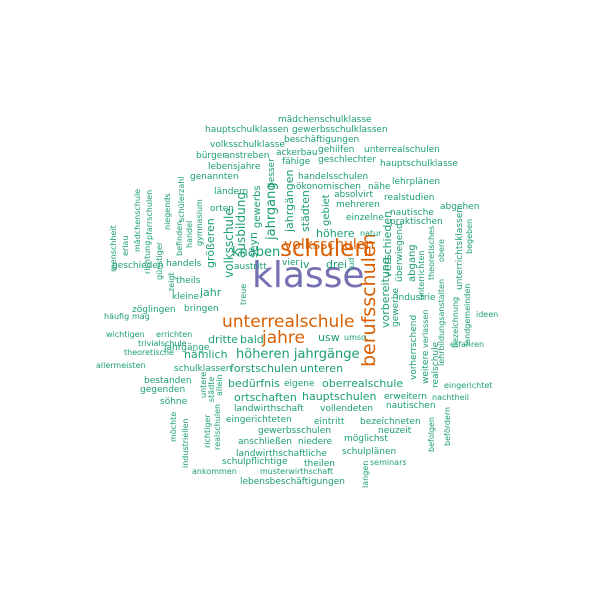  I want to click on word-jahrgang: jahrgang, so click(271, 211).